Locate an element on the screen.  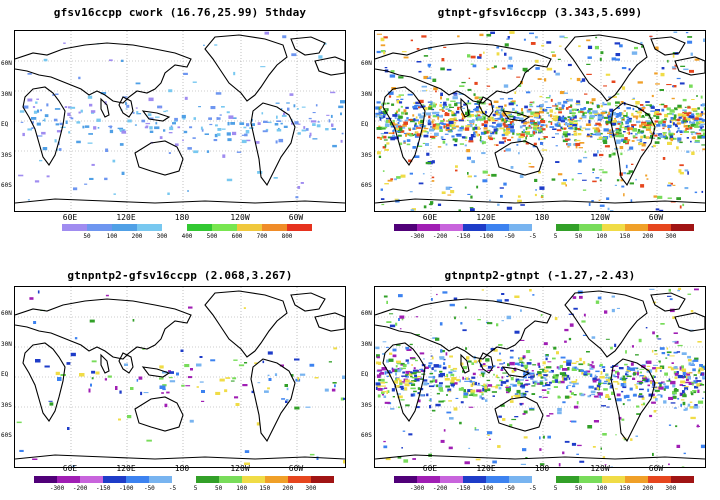
colorbar-tick-label: 300 is located at coordinates (162, 236).